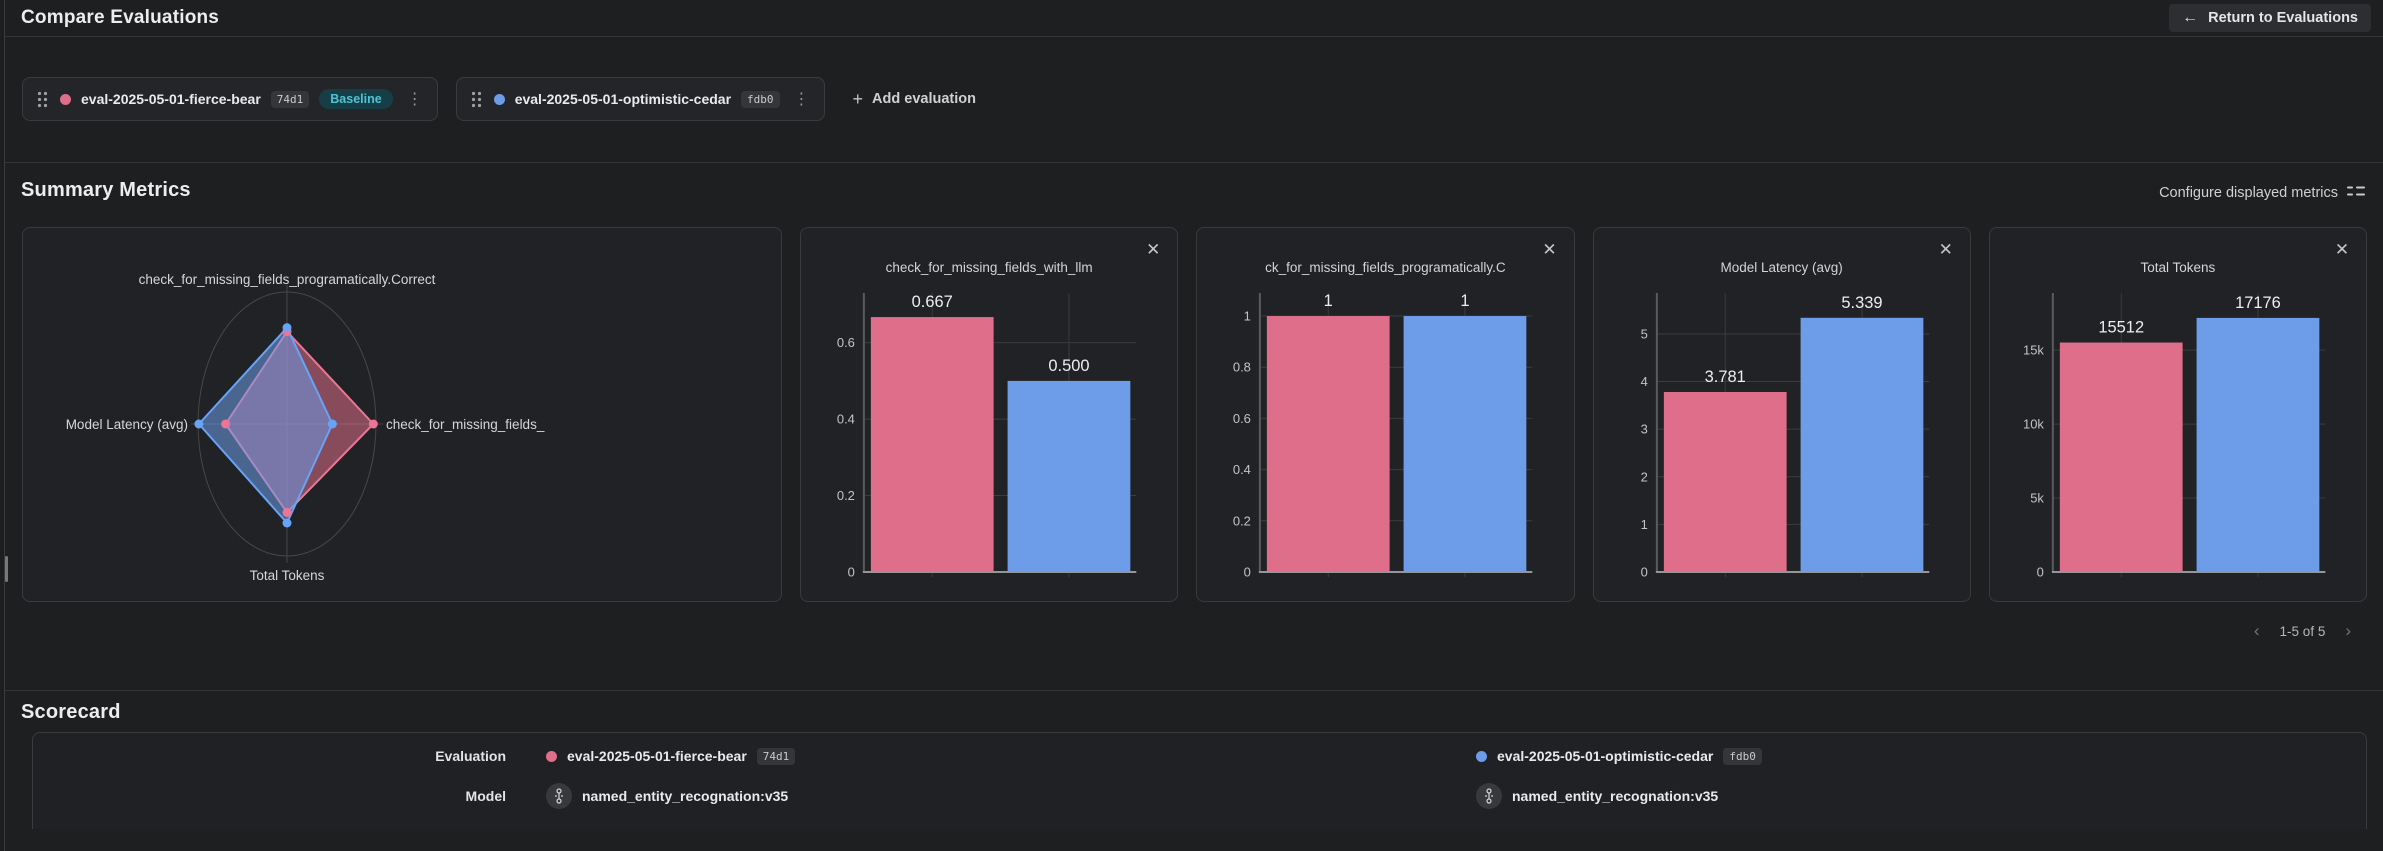 The image size is (2383, 851). Describe the element at coordinates (1643, 429) in the screenshot. I see `y-tick-label: 3` at that location.